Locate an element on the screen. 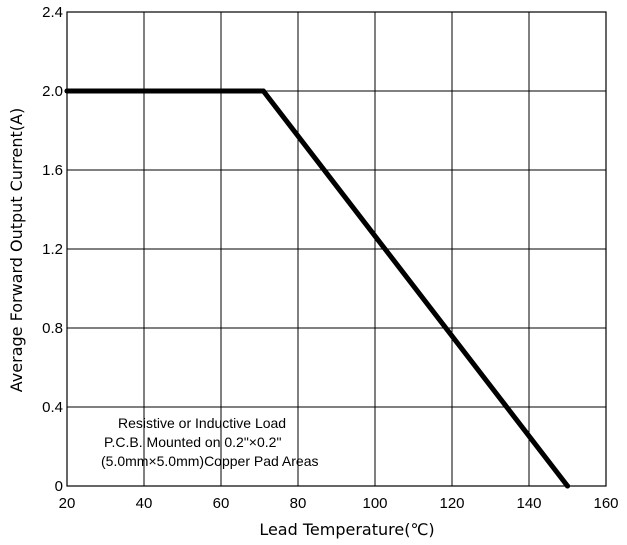 The width and height of the screenshot is (627, 545). y-tick-labels: 0 0.4 0.8 1.2 1.6 2.0 2.4 is located at coordinates (52, 249).